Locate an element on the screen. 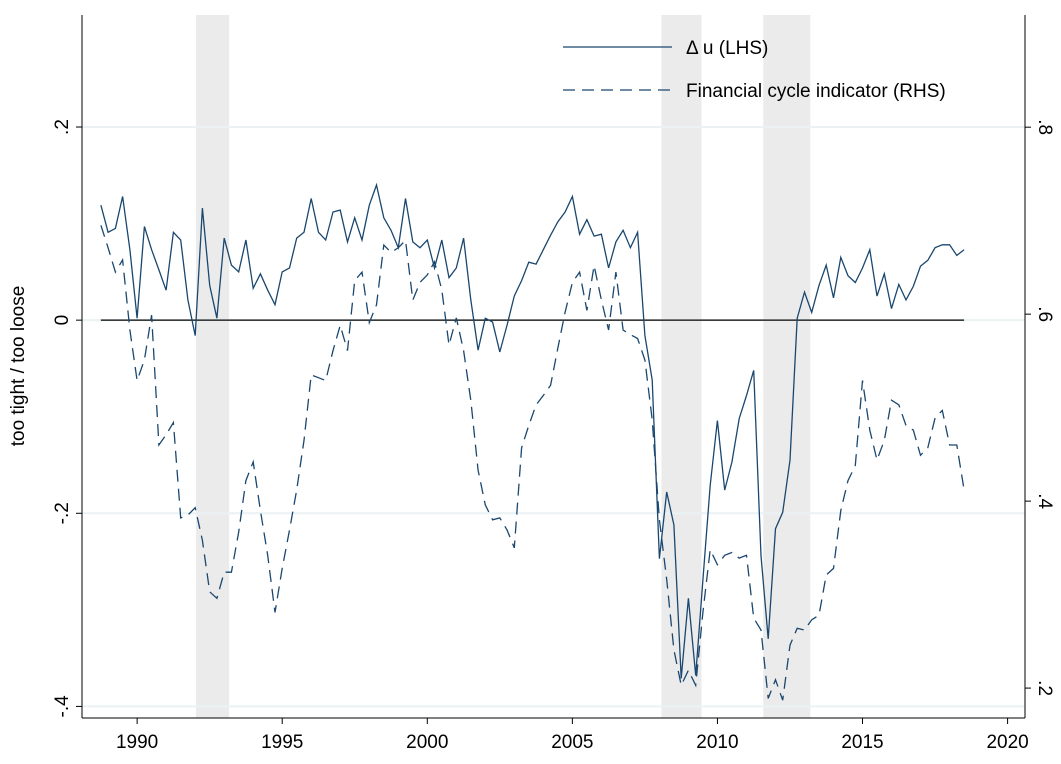  x-tick-label: 2015 is located at coordinates (862, 742).